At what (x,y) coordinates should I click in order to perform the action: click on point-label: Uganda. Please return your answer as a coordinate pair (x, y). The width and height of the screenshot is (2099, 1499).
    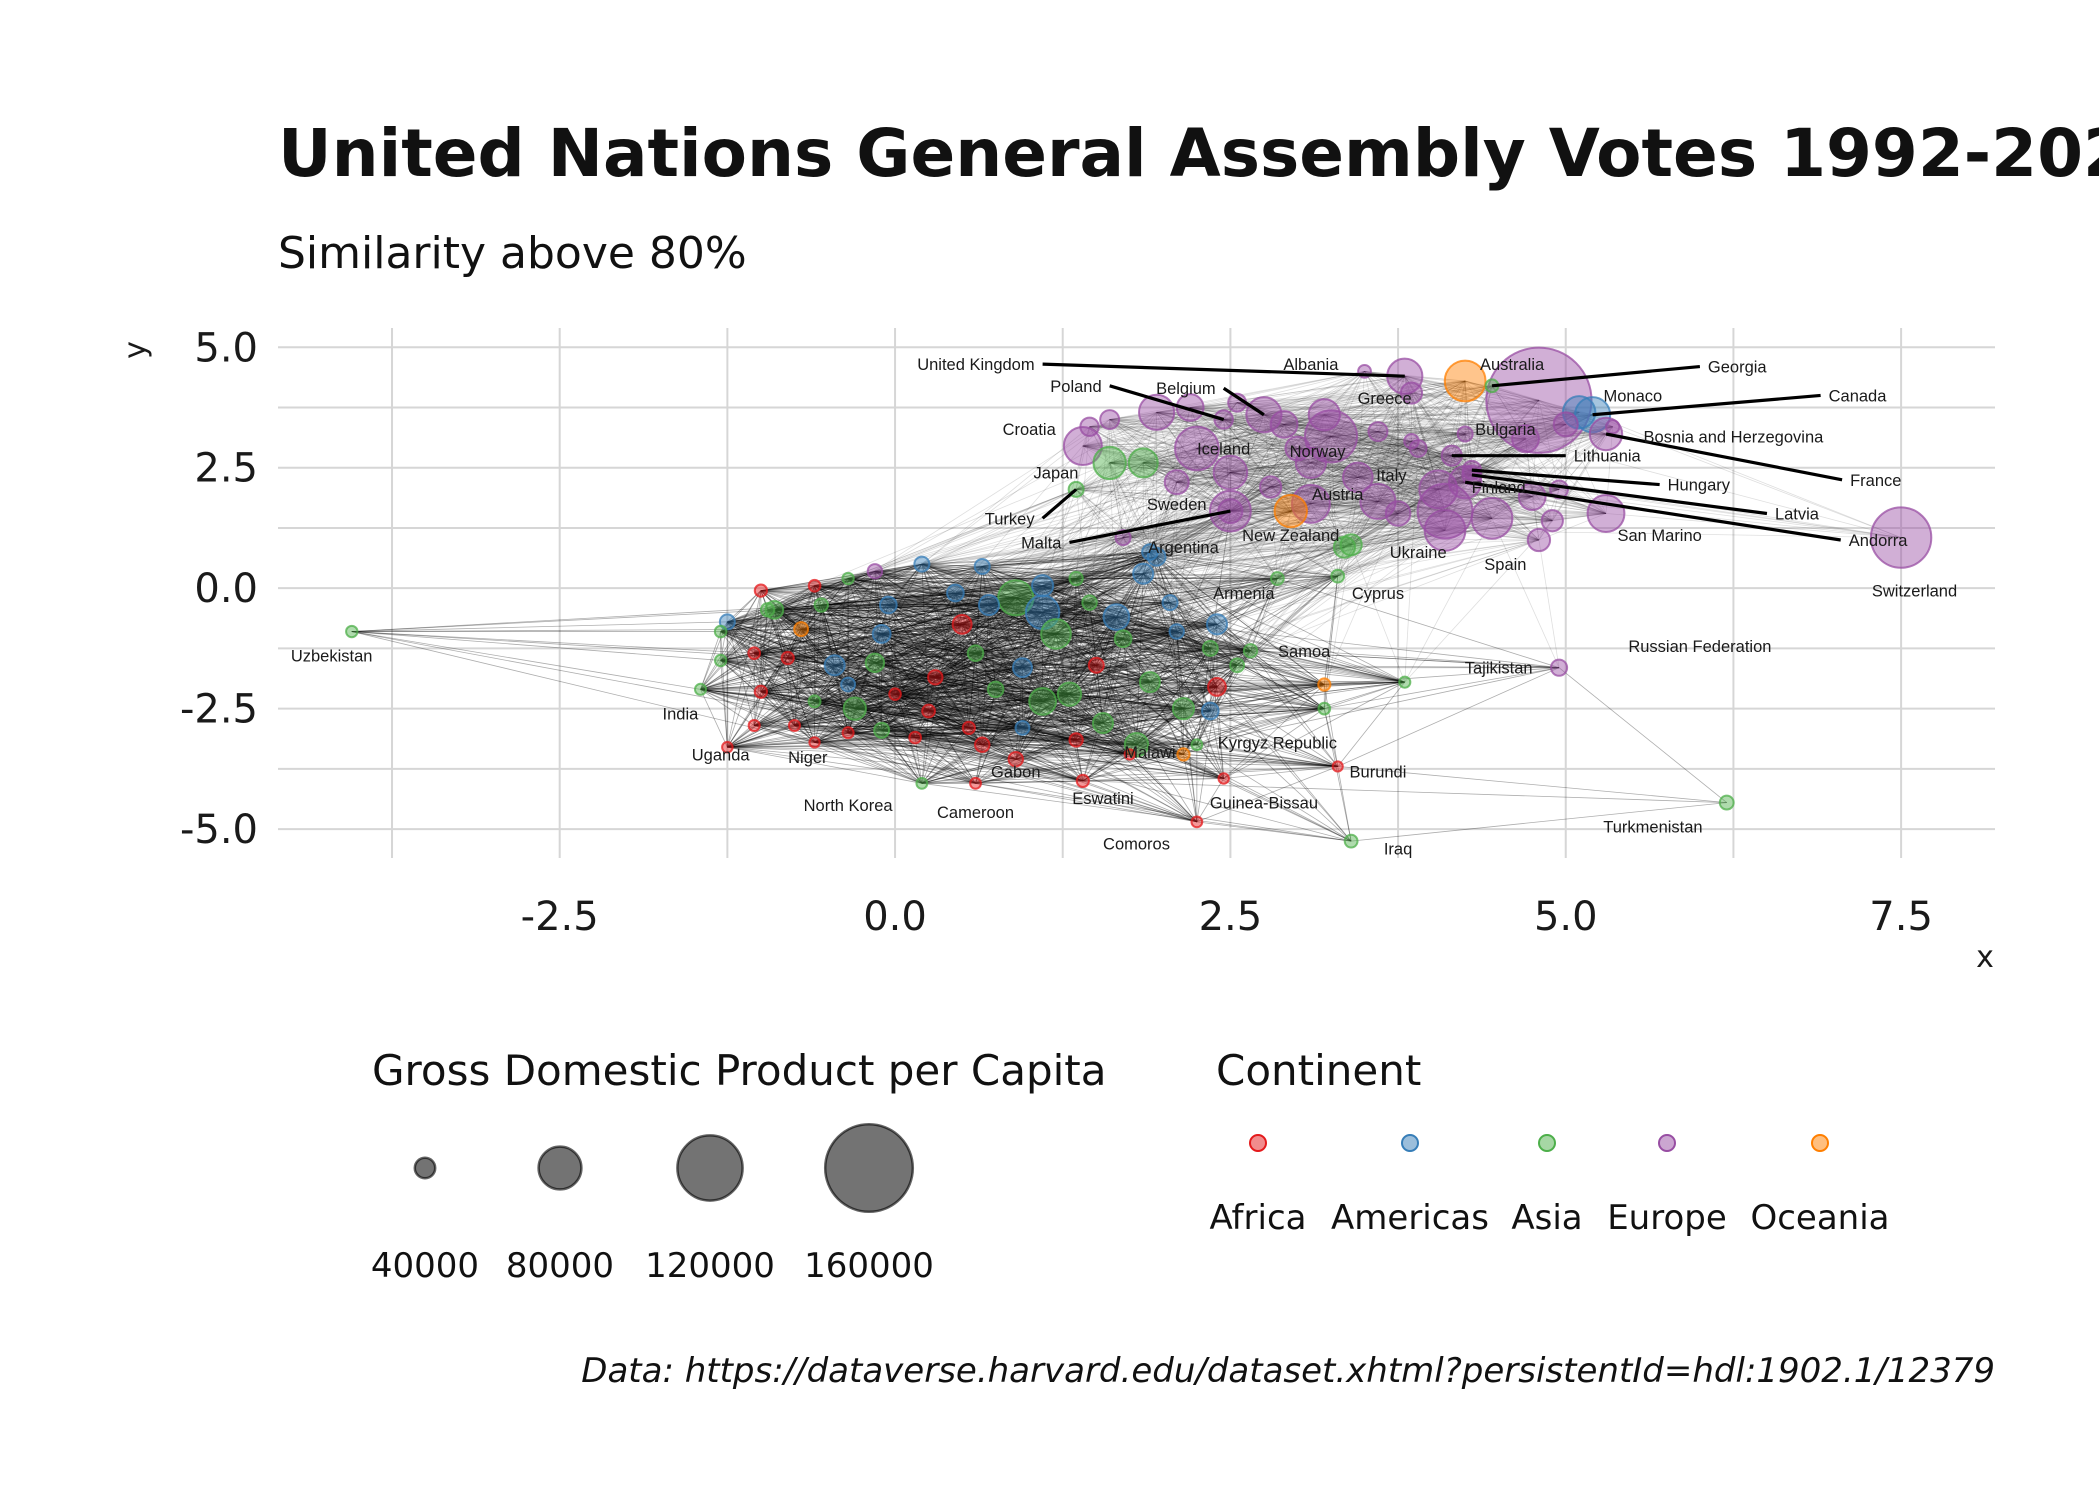
    Looking at the image, I should click on (721, 755).